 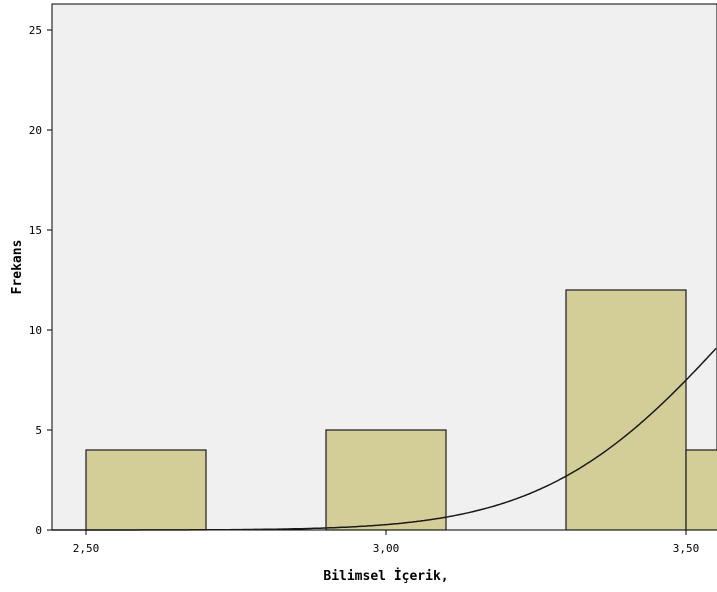 What do you see at coordinates (35, 30) in the screenshot?
I see `y-tick-label: 25` at bounding box center [35, 30].